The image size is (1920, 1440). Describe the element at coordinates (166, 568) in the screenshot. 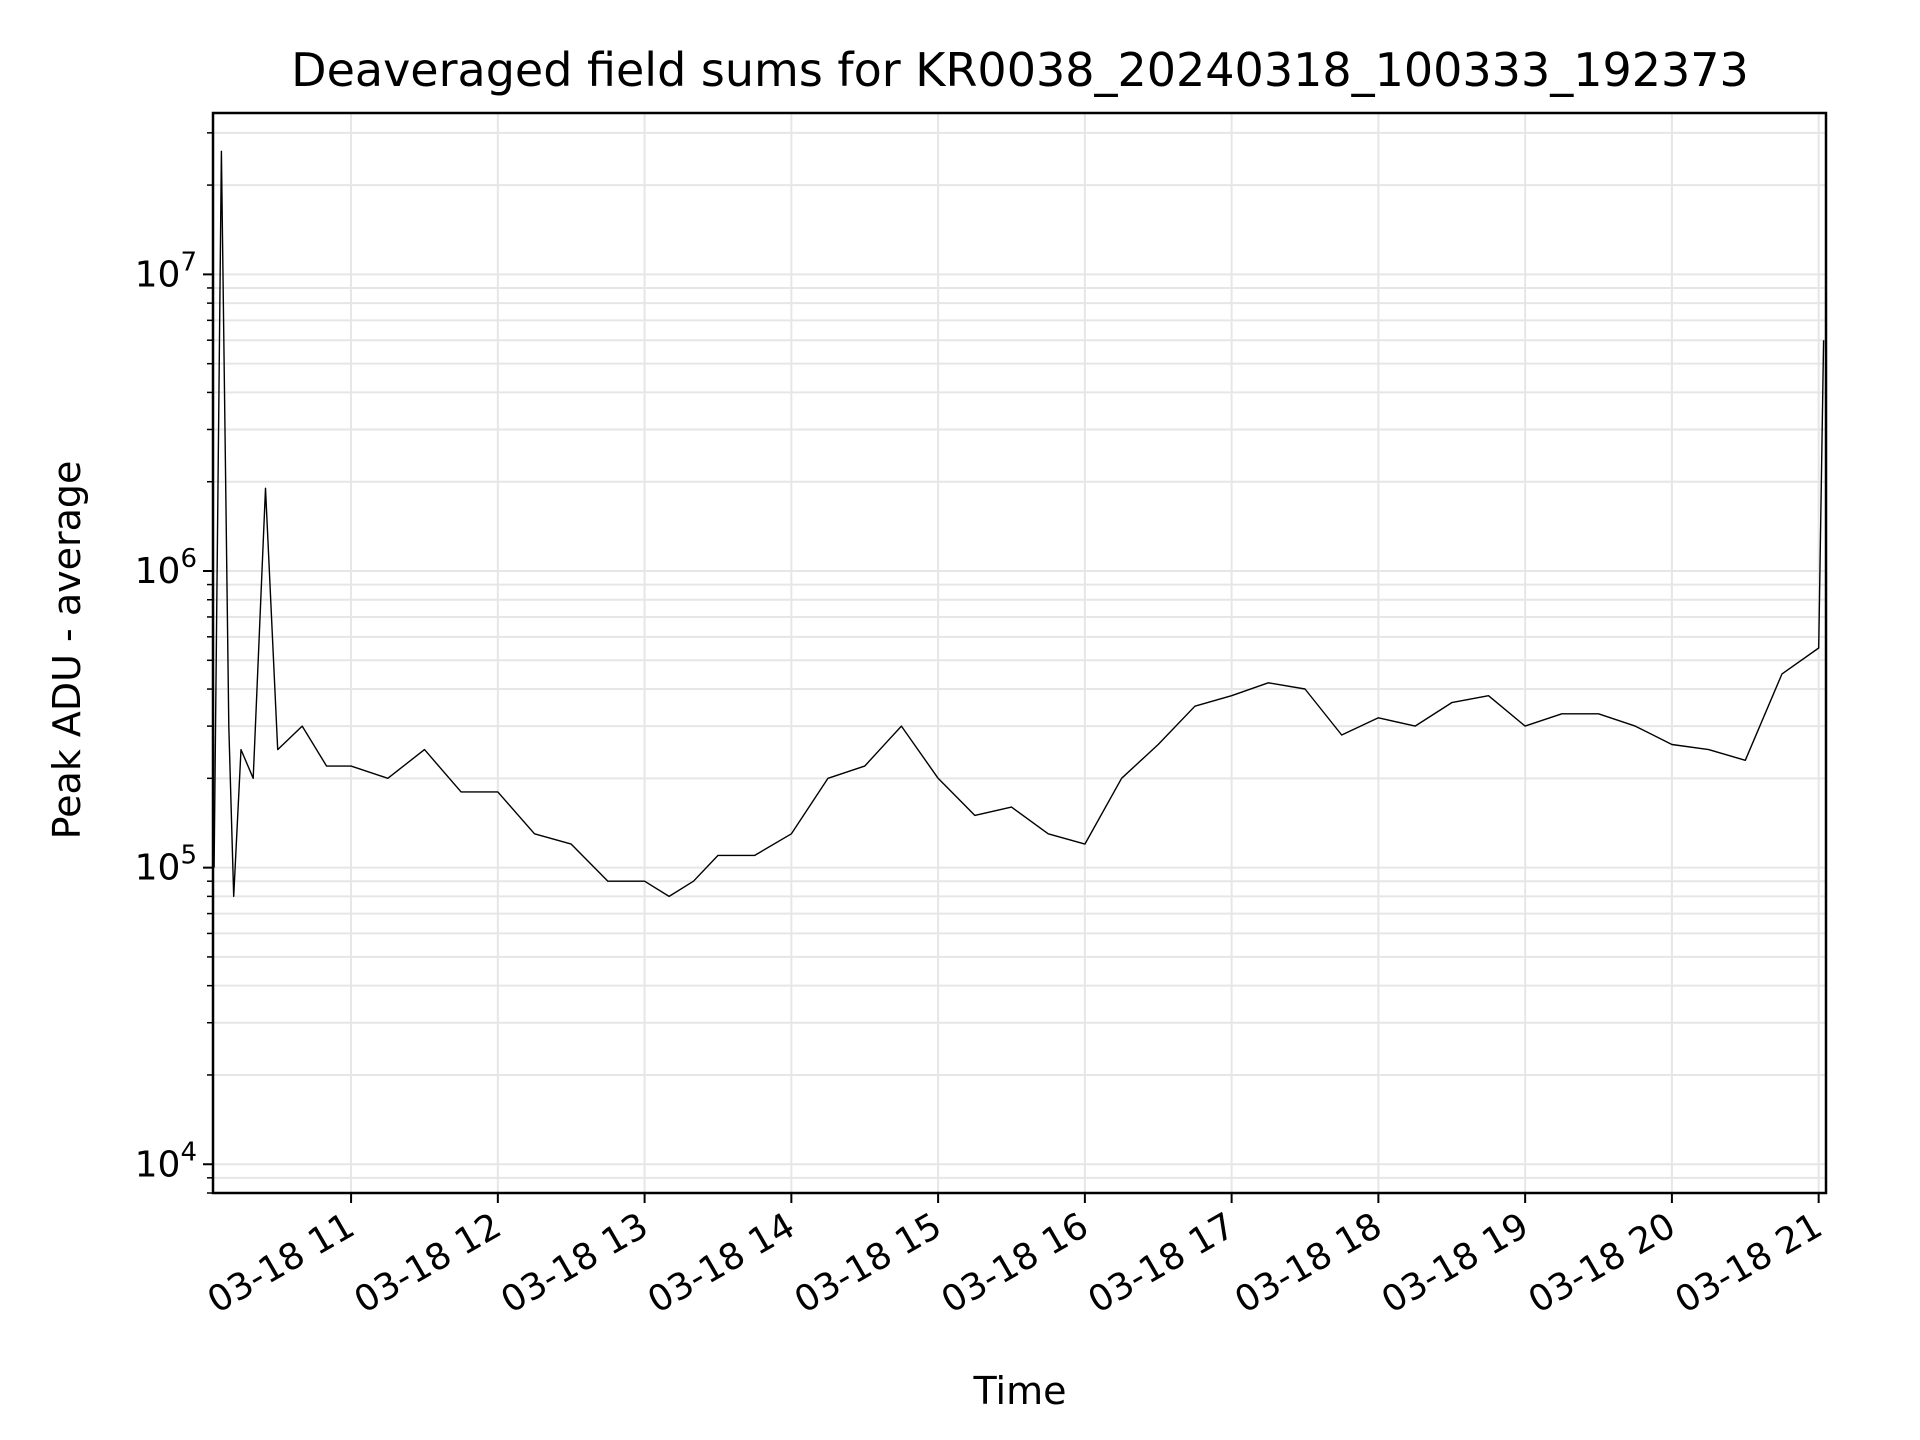

I see `y-tick-label: 10⁶` at that location.